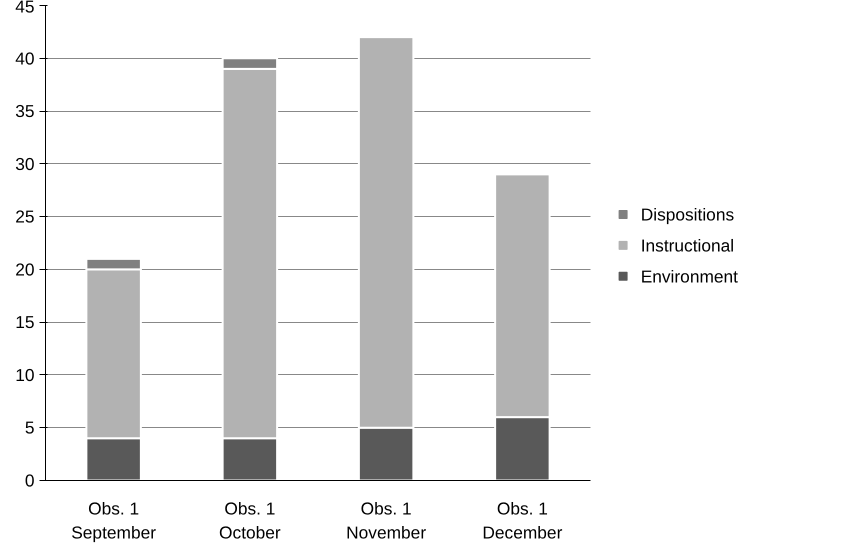  What do you see at coordinates (29, 428) in the screenshot?
I see `y-tick-label: 5` at bounding box center [29, 428].